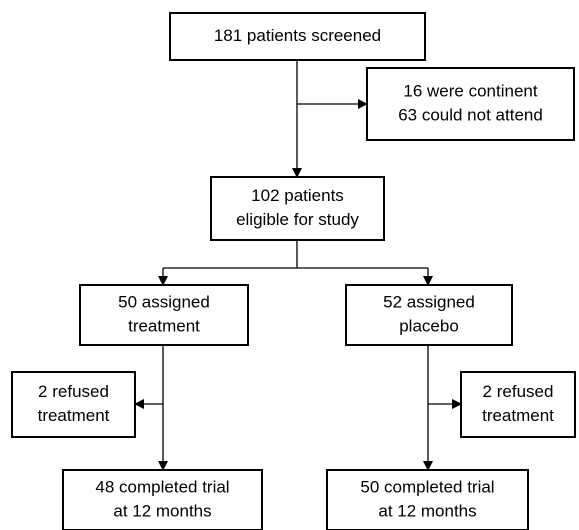 The width and height of the screenshot is (579, 530). I want to click on node: 50 assigned treatment, so click(164, 315).